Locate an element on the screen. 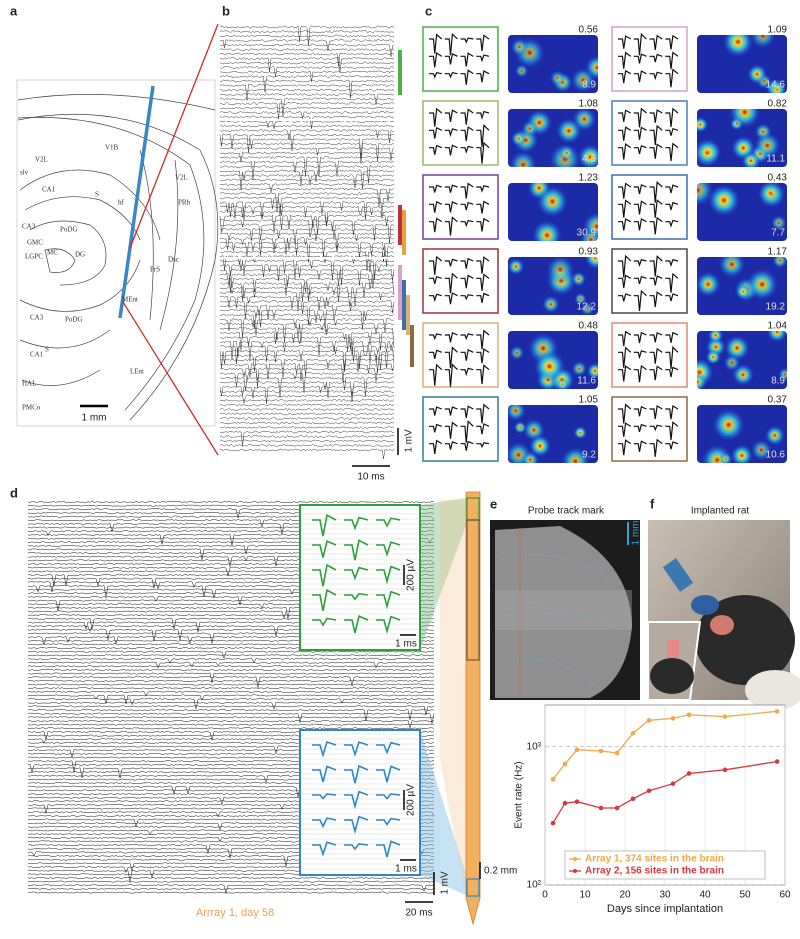 The image size is (800, 939). panel-letter: d is located at coordinates (14, 492).